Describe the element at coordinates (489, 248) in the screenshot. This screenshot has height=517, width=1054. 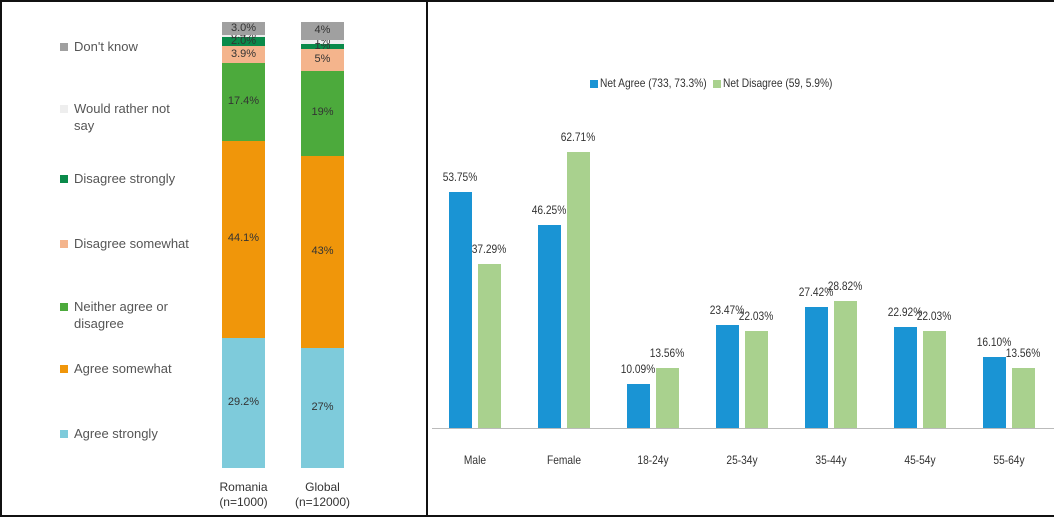
I see `value-label: 37.29%` at that location.